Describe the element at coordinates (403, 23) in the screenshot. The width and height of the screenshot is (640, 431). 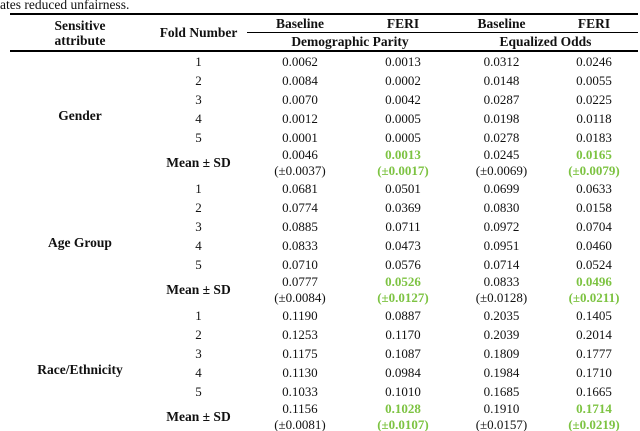
I see `header-feri-dp: FERI` at that location.